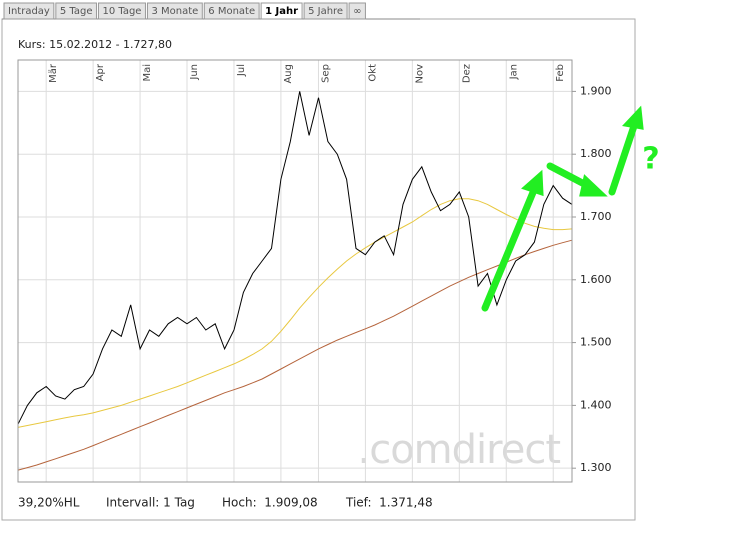 This screenshot has width=755, height=538. Describe the element at coordinates (288, 74) in the screenshot. I see `x-tick-label: Aug` at that location.